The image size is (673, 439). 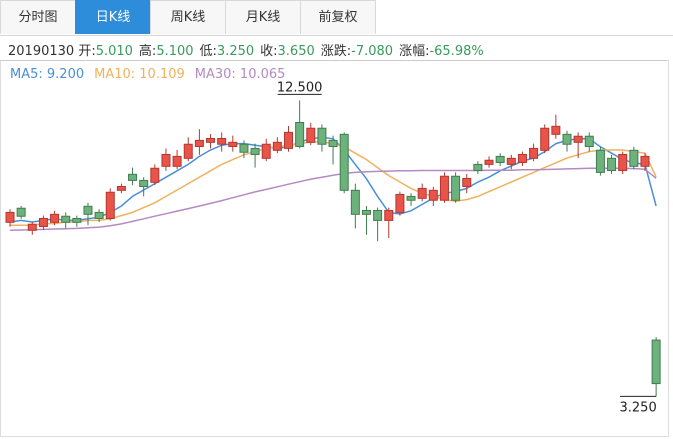 What do you see at coordinates (456, 51) in the screenshot?
I see `field-value: -65.98%` at bounding box center [456, 51].